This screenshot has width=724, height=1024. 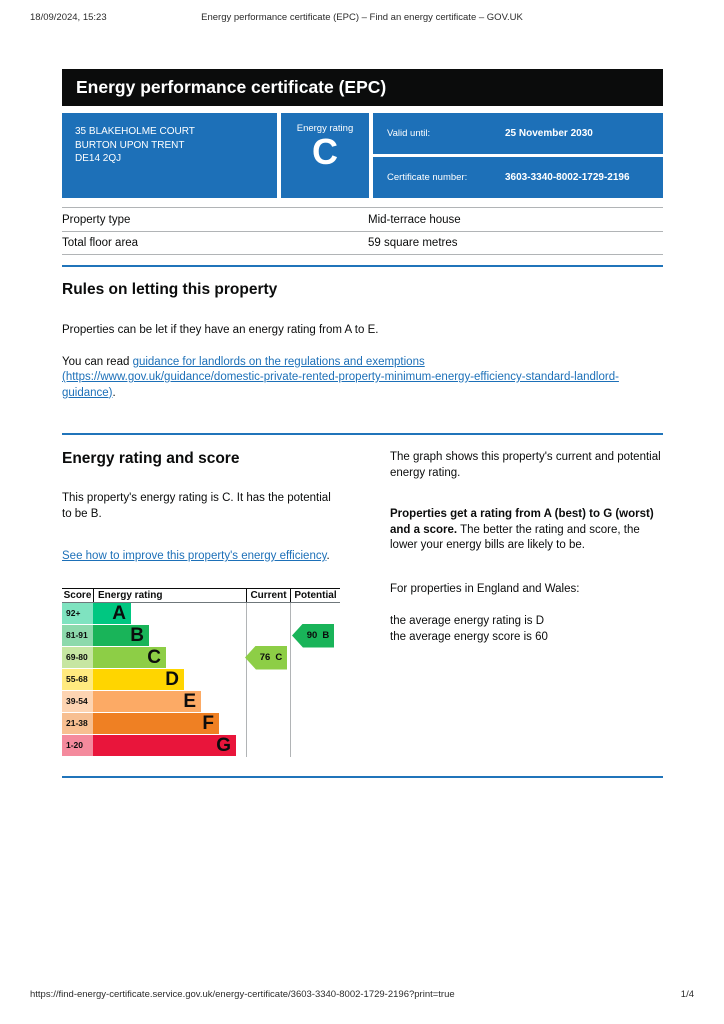 I want to click on band-bar: B, so click(x=121, y=635).